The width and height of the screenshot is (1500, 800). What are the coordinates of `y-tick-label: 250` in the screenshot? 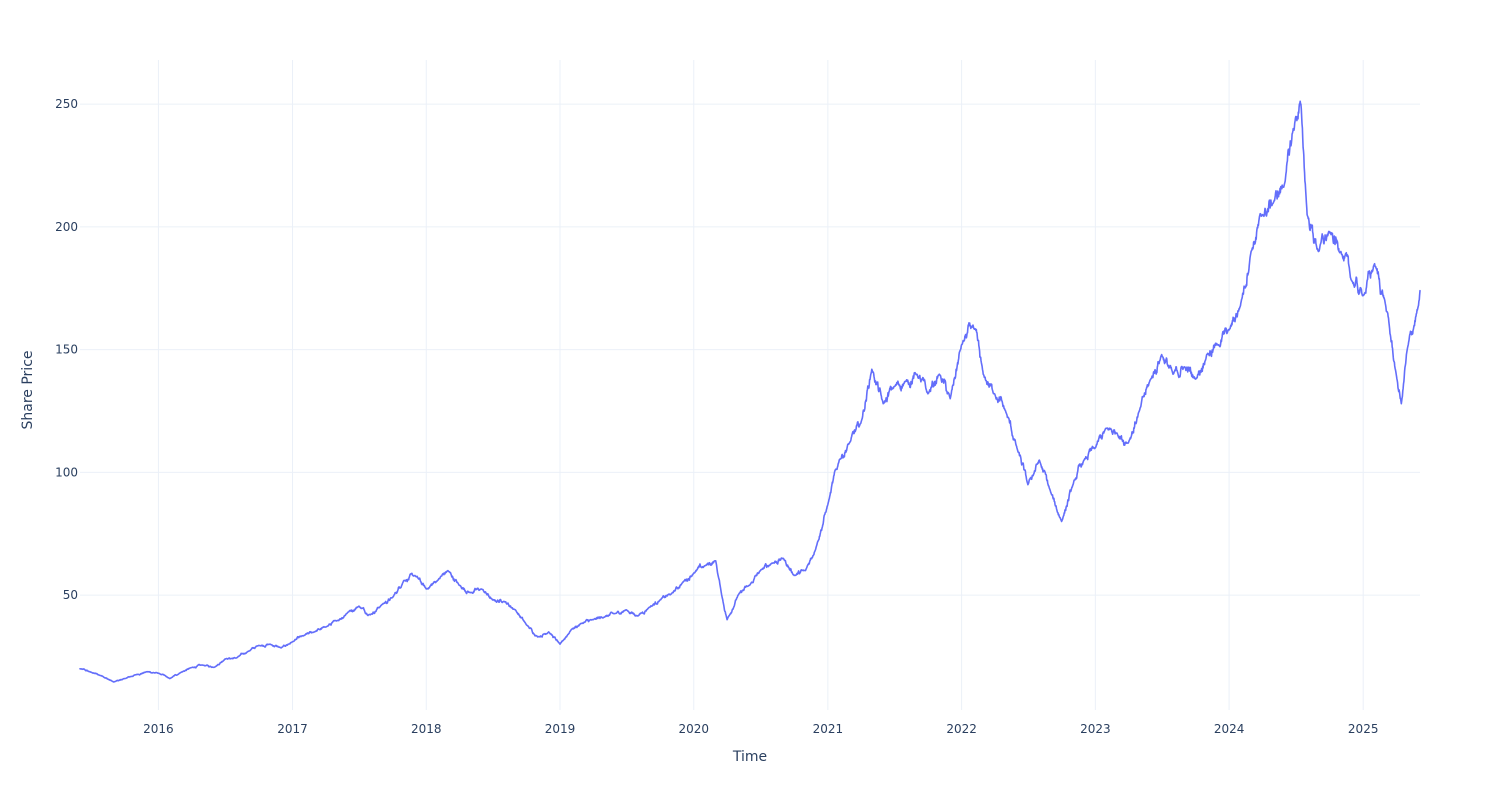 It's located at (66, 104).